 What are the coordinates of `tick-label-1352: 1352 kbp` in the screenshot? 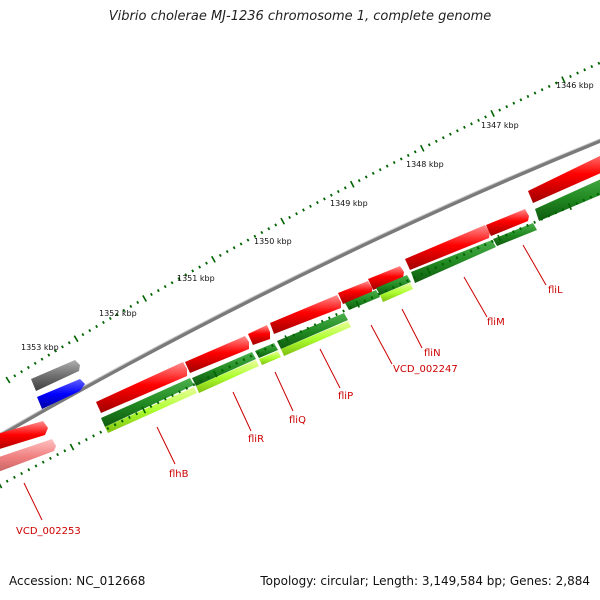 It's located at (118, 313).